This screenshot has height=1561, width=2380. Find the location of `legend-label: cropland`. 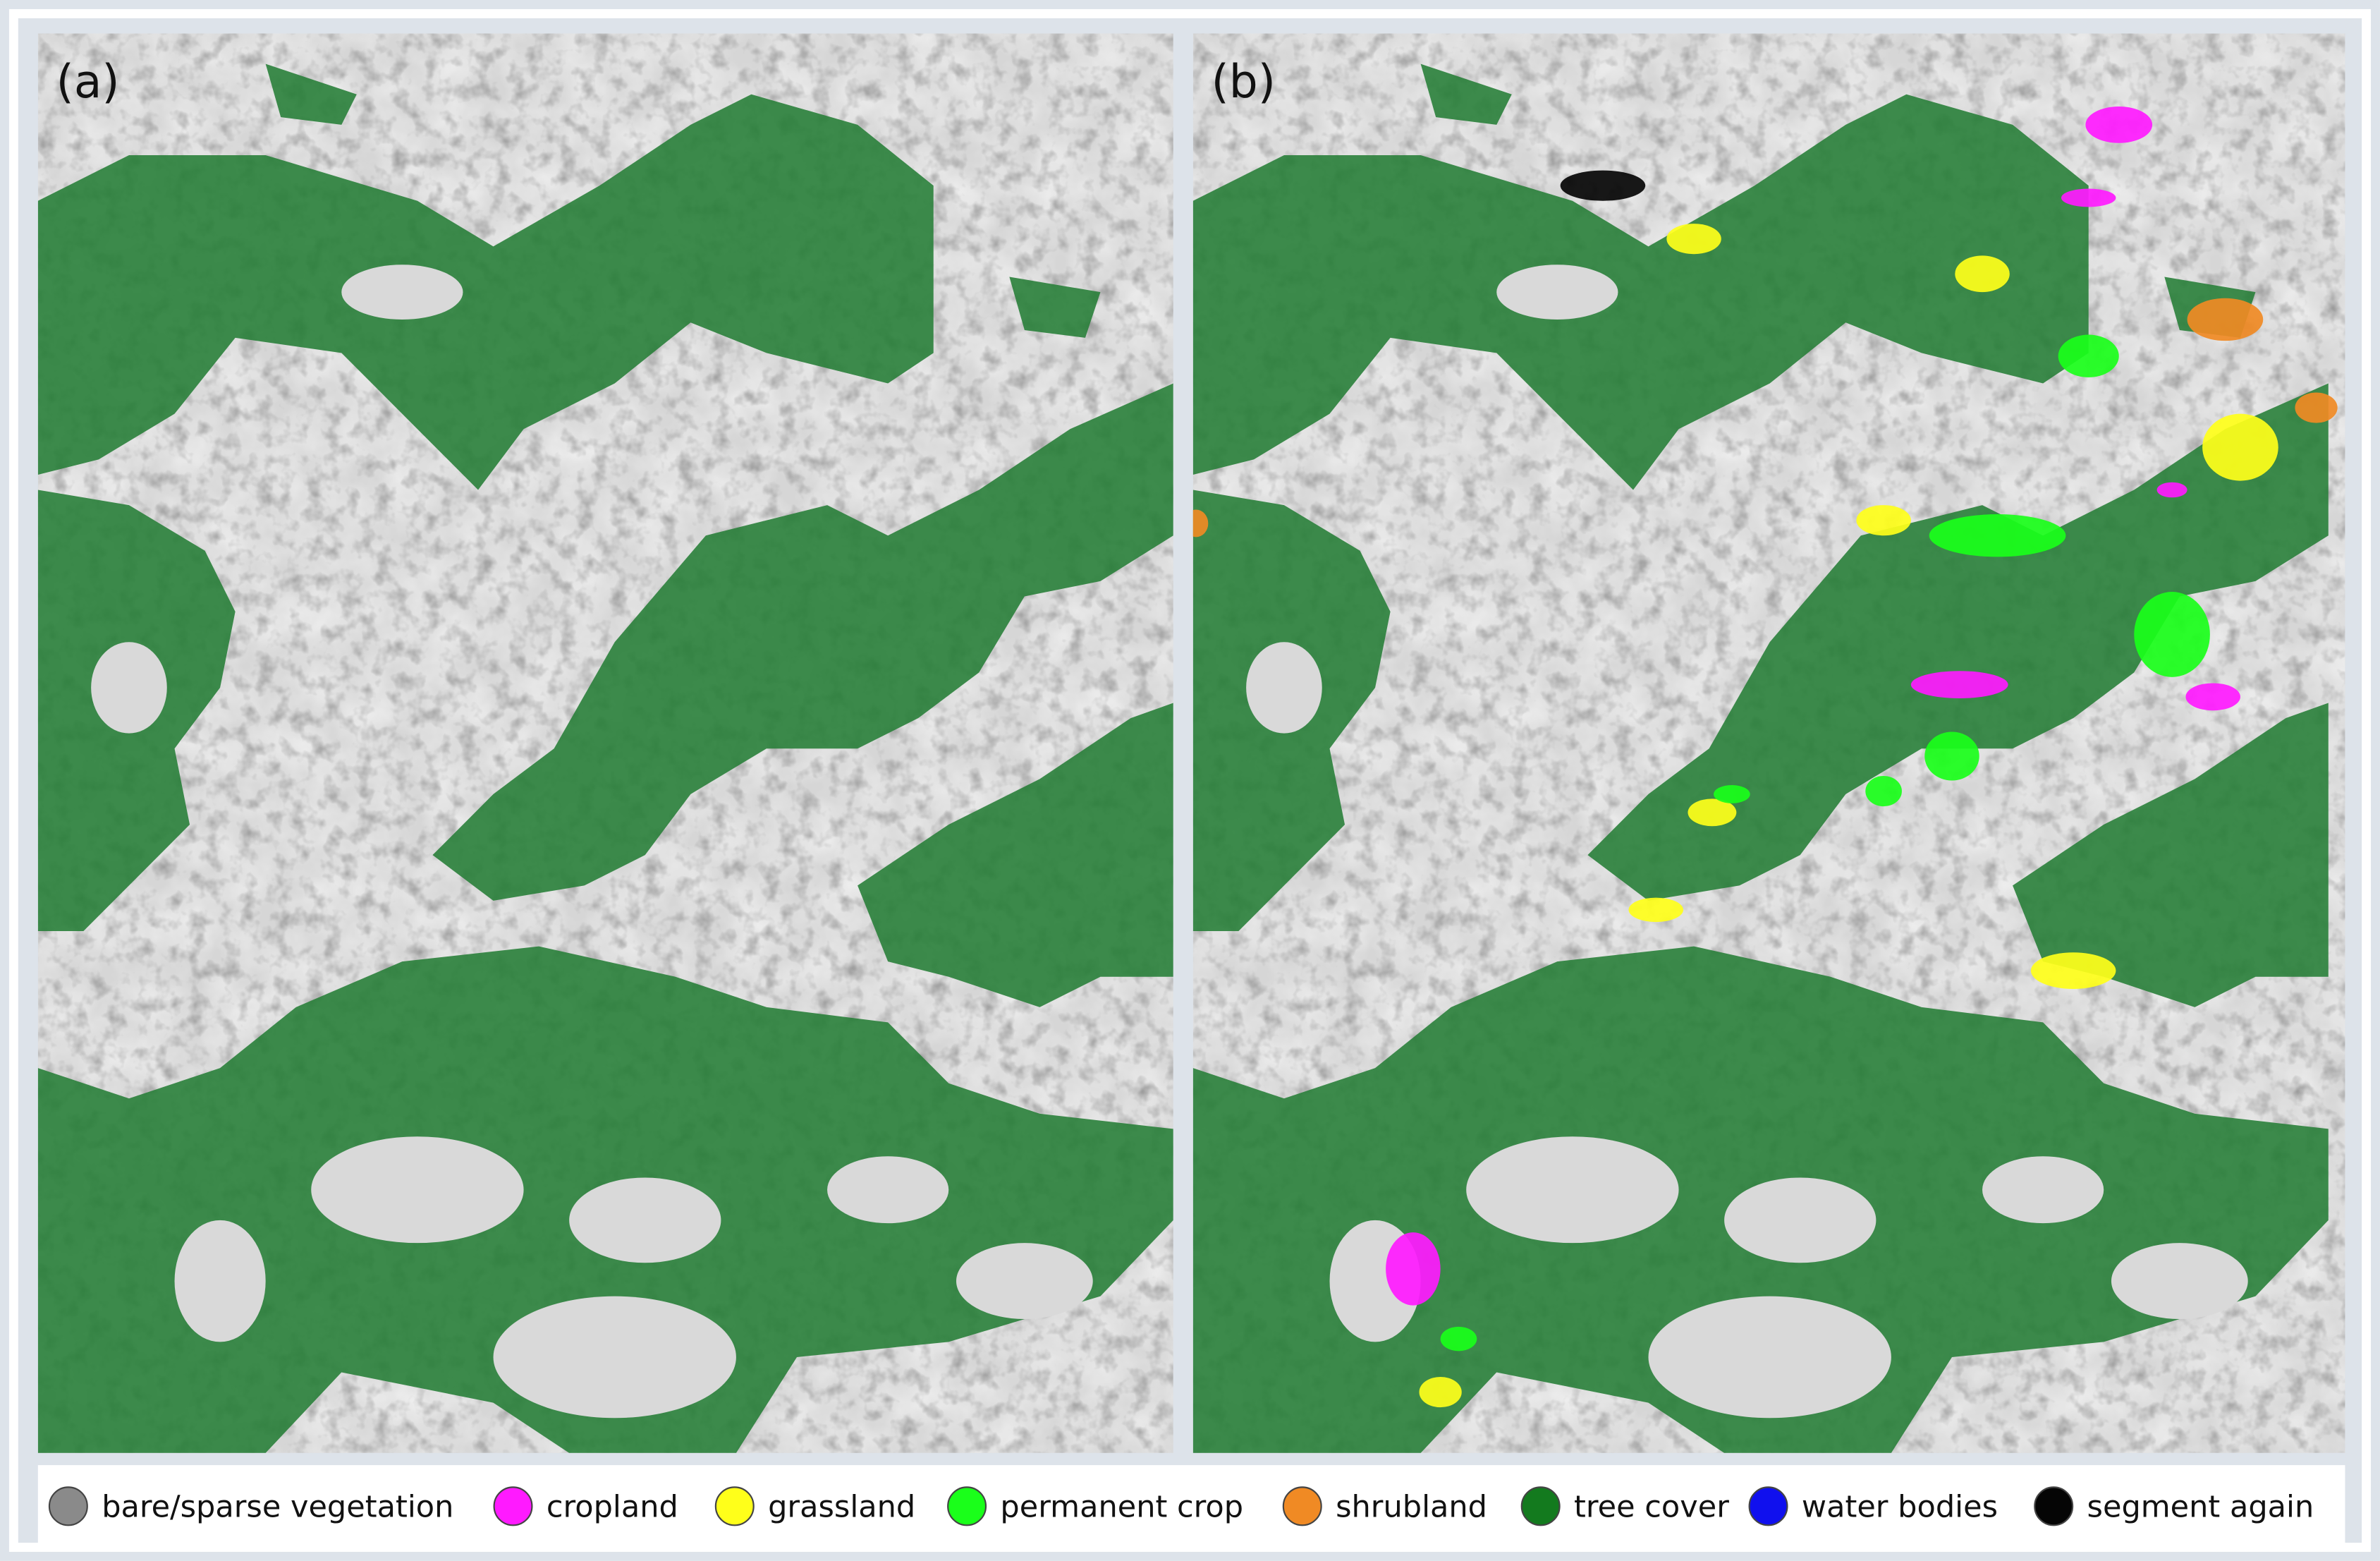

legend-label: cropland is located at coordinates (612, 1506).